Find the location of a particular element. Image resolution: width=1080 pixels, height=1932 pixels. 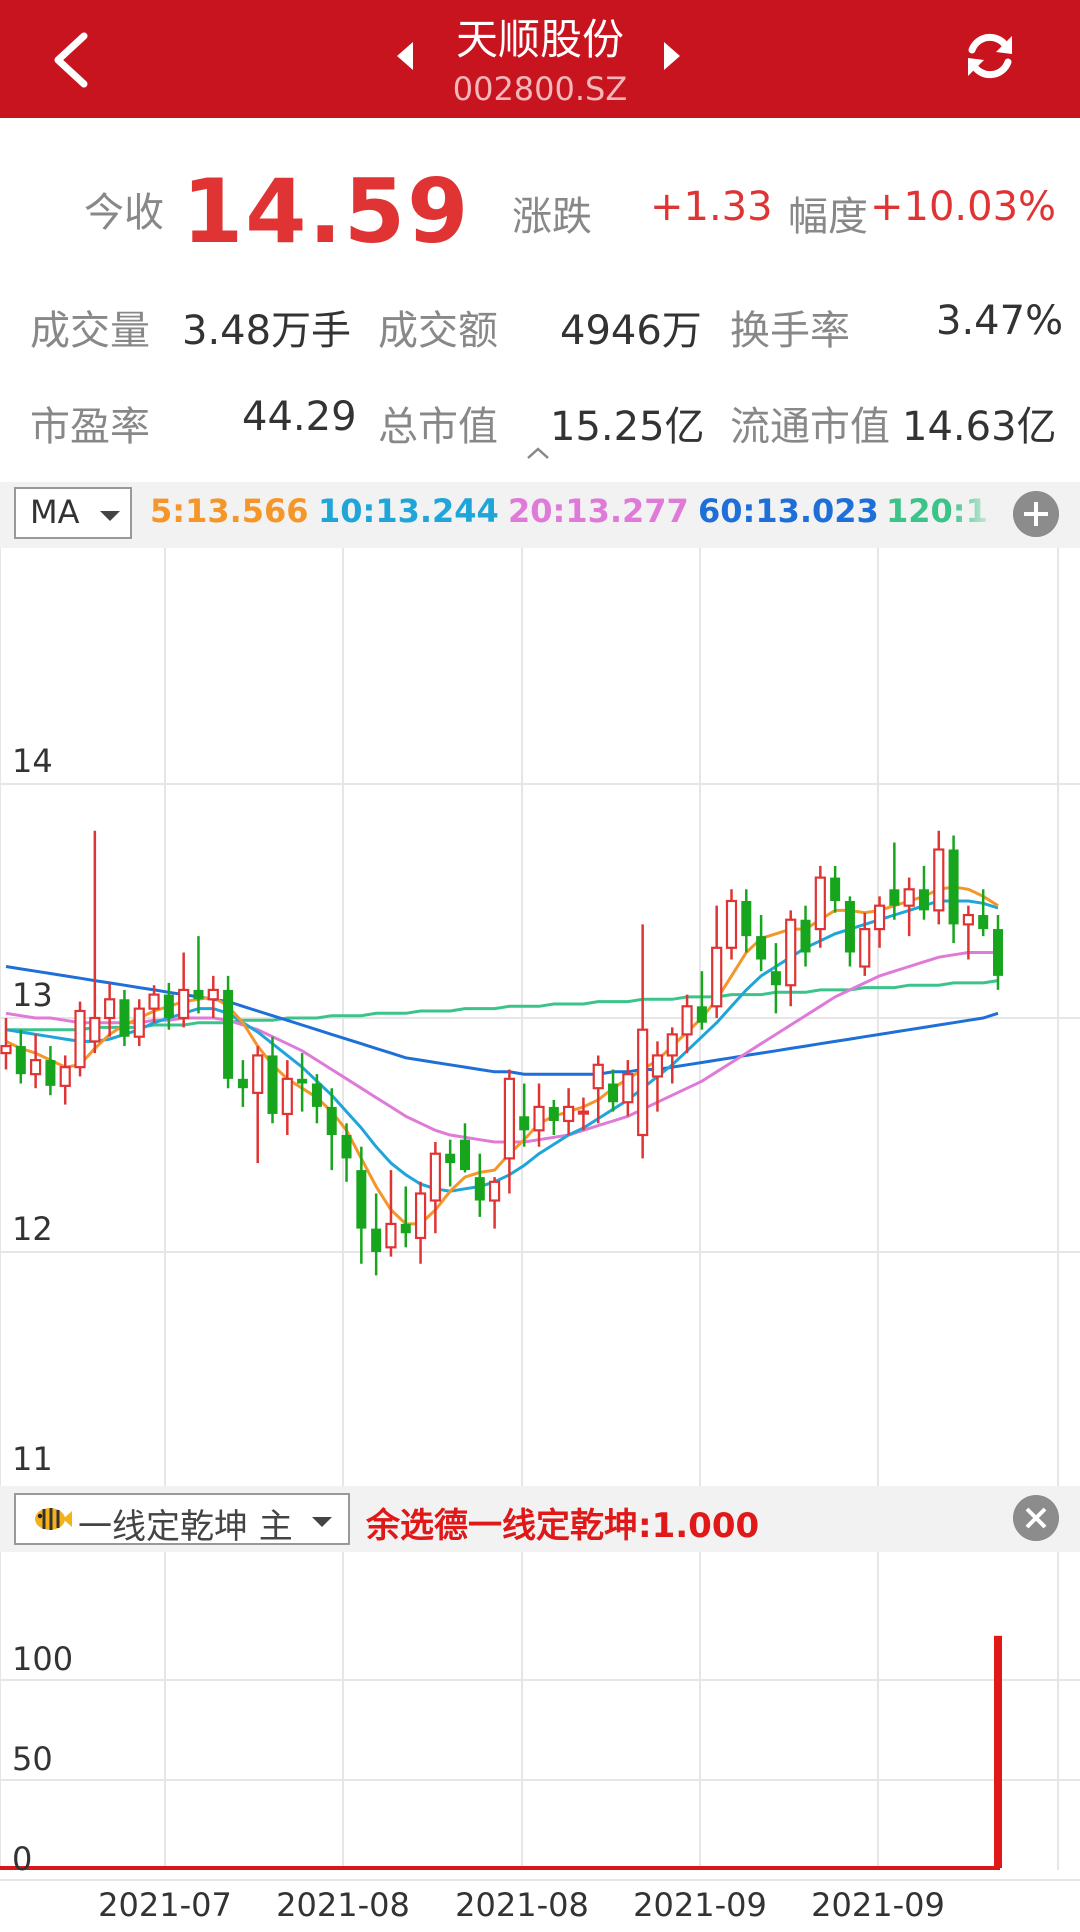

market-cap-label: 总市值 is located at coordinates (438, 427).